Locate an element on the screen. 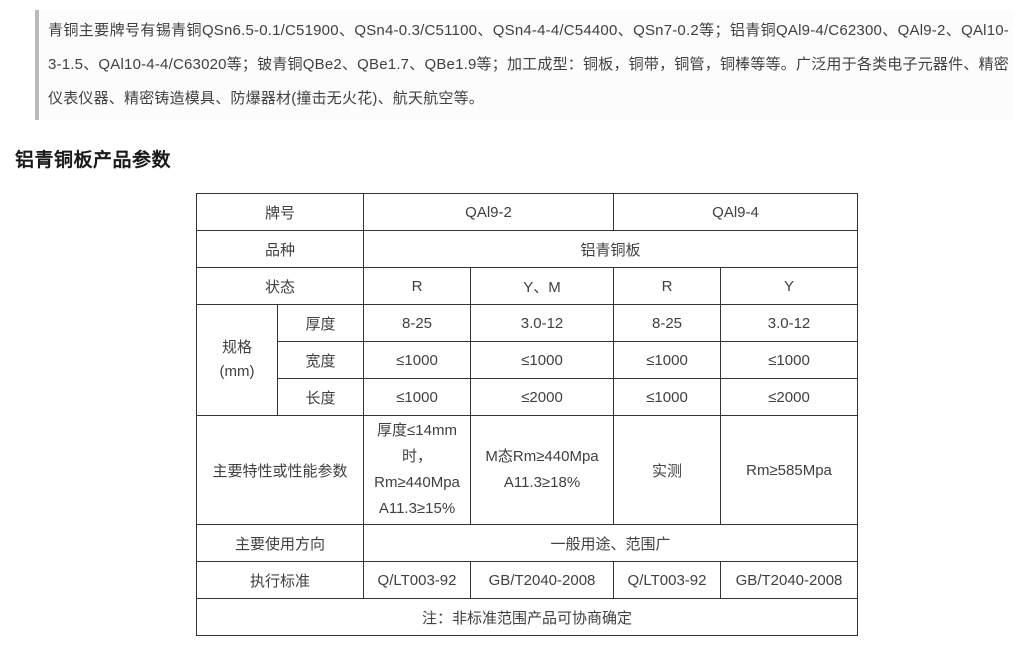 This screenshot has width=1025, height=669. table-row-brand: 牌号 QAl9-2 QAl9-4 is located at coordinates (527, 212).